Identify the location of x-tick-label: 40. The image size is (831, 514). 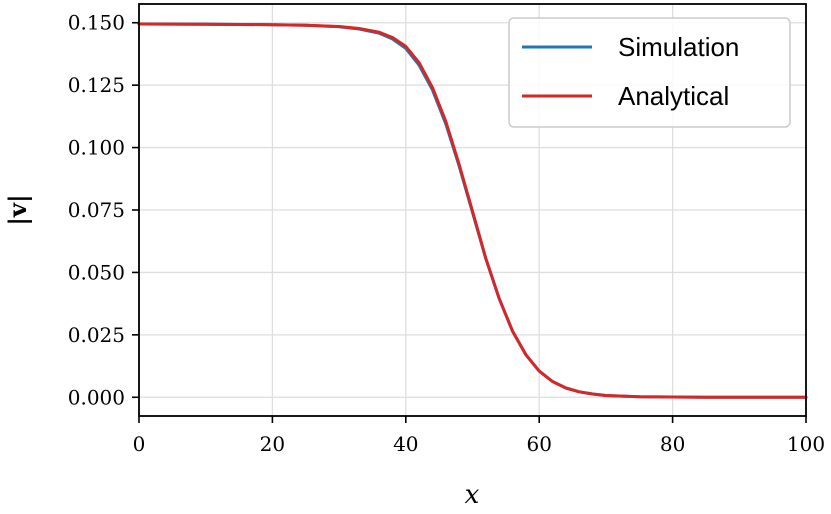
(405, 444).